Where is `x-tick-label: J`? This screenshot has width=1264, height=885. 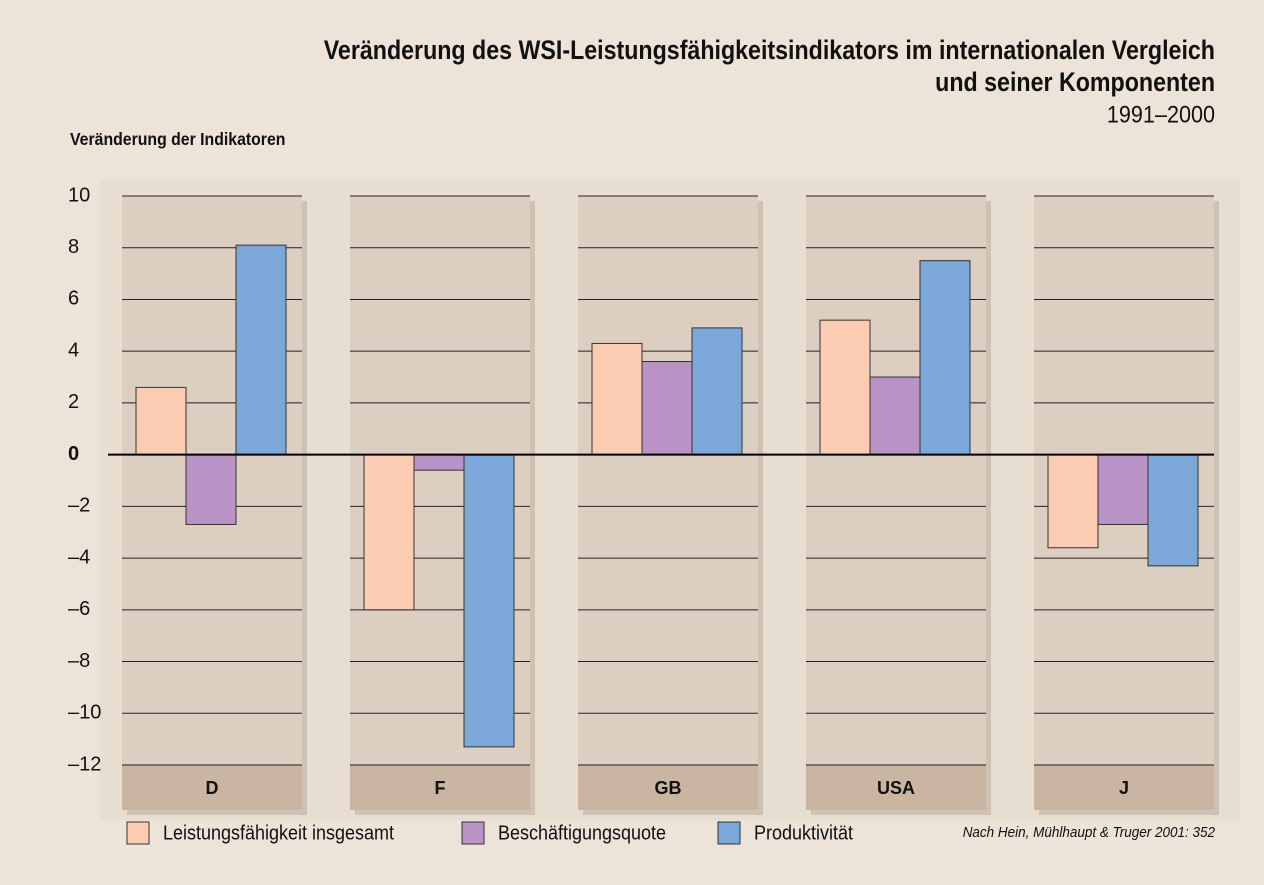 x-tick-label: J is located at coordinates (1124, 788).